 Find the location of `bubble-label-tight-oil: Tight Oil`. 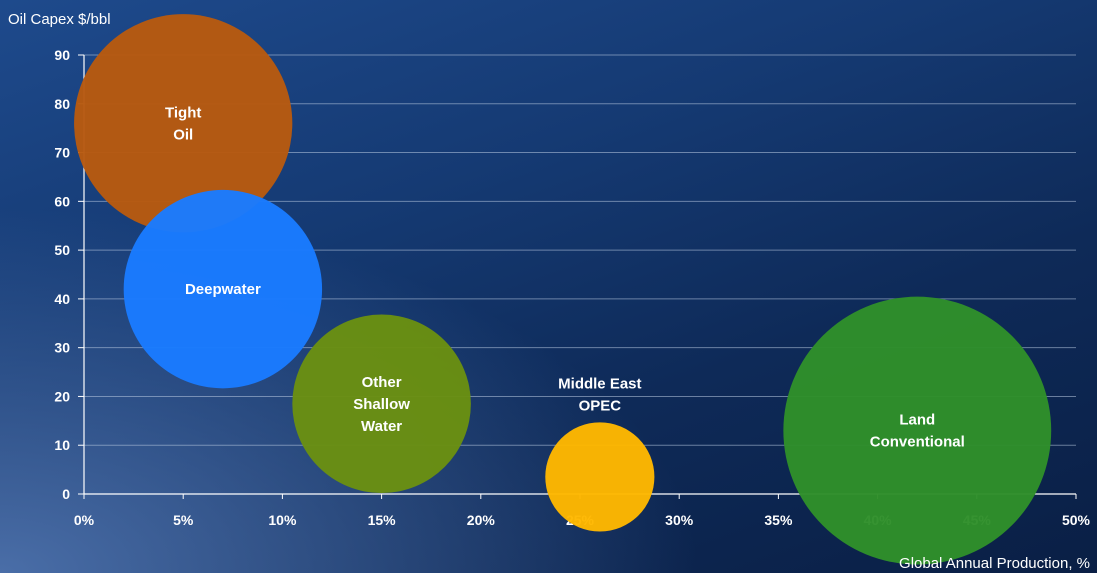

bubble-label-tight-oil: Tight Oil is located at coordinates (183, 123).